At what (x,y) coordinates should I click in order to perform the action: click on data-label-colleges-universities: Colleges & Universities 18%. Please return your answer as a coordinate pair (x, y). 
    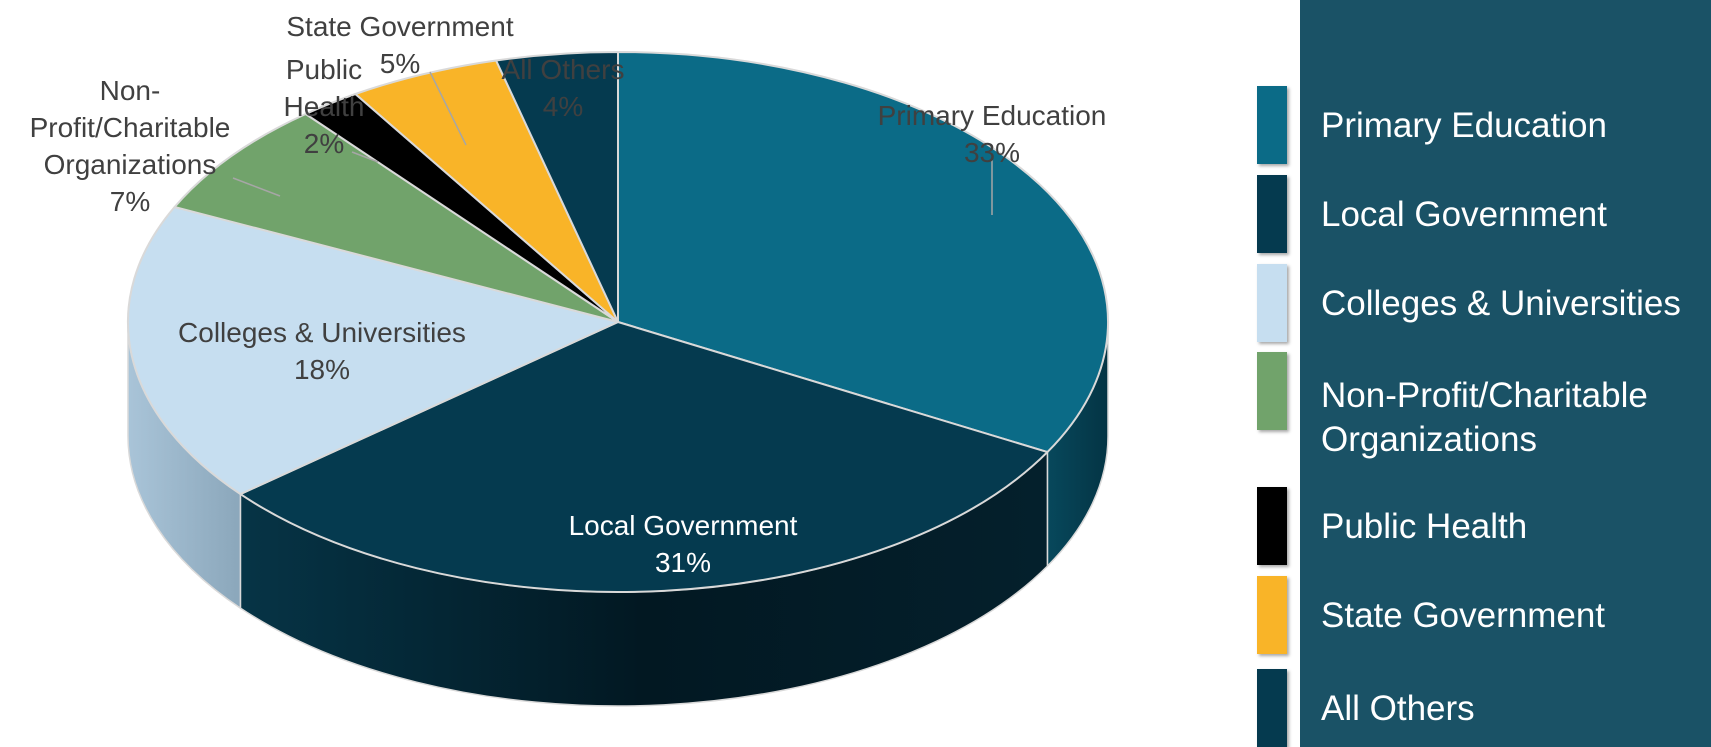
    Looking at the image, I should click on (322, 351).